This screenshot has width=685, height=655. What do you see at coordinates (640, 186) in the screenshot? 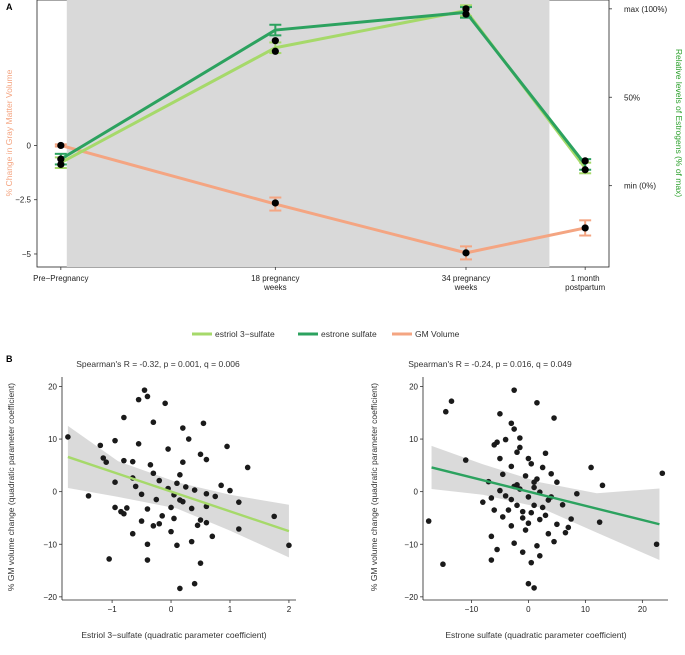
I see `right-axis-tick-label: min (0%)` at bounding box center [640, 186].